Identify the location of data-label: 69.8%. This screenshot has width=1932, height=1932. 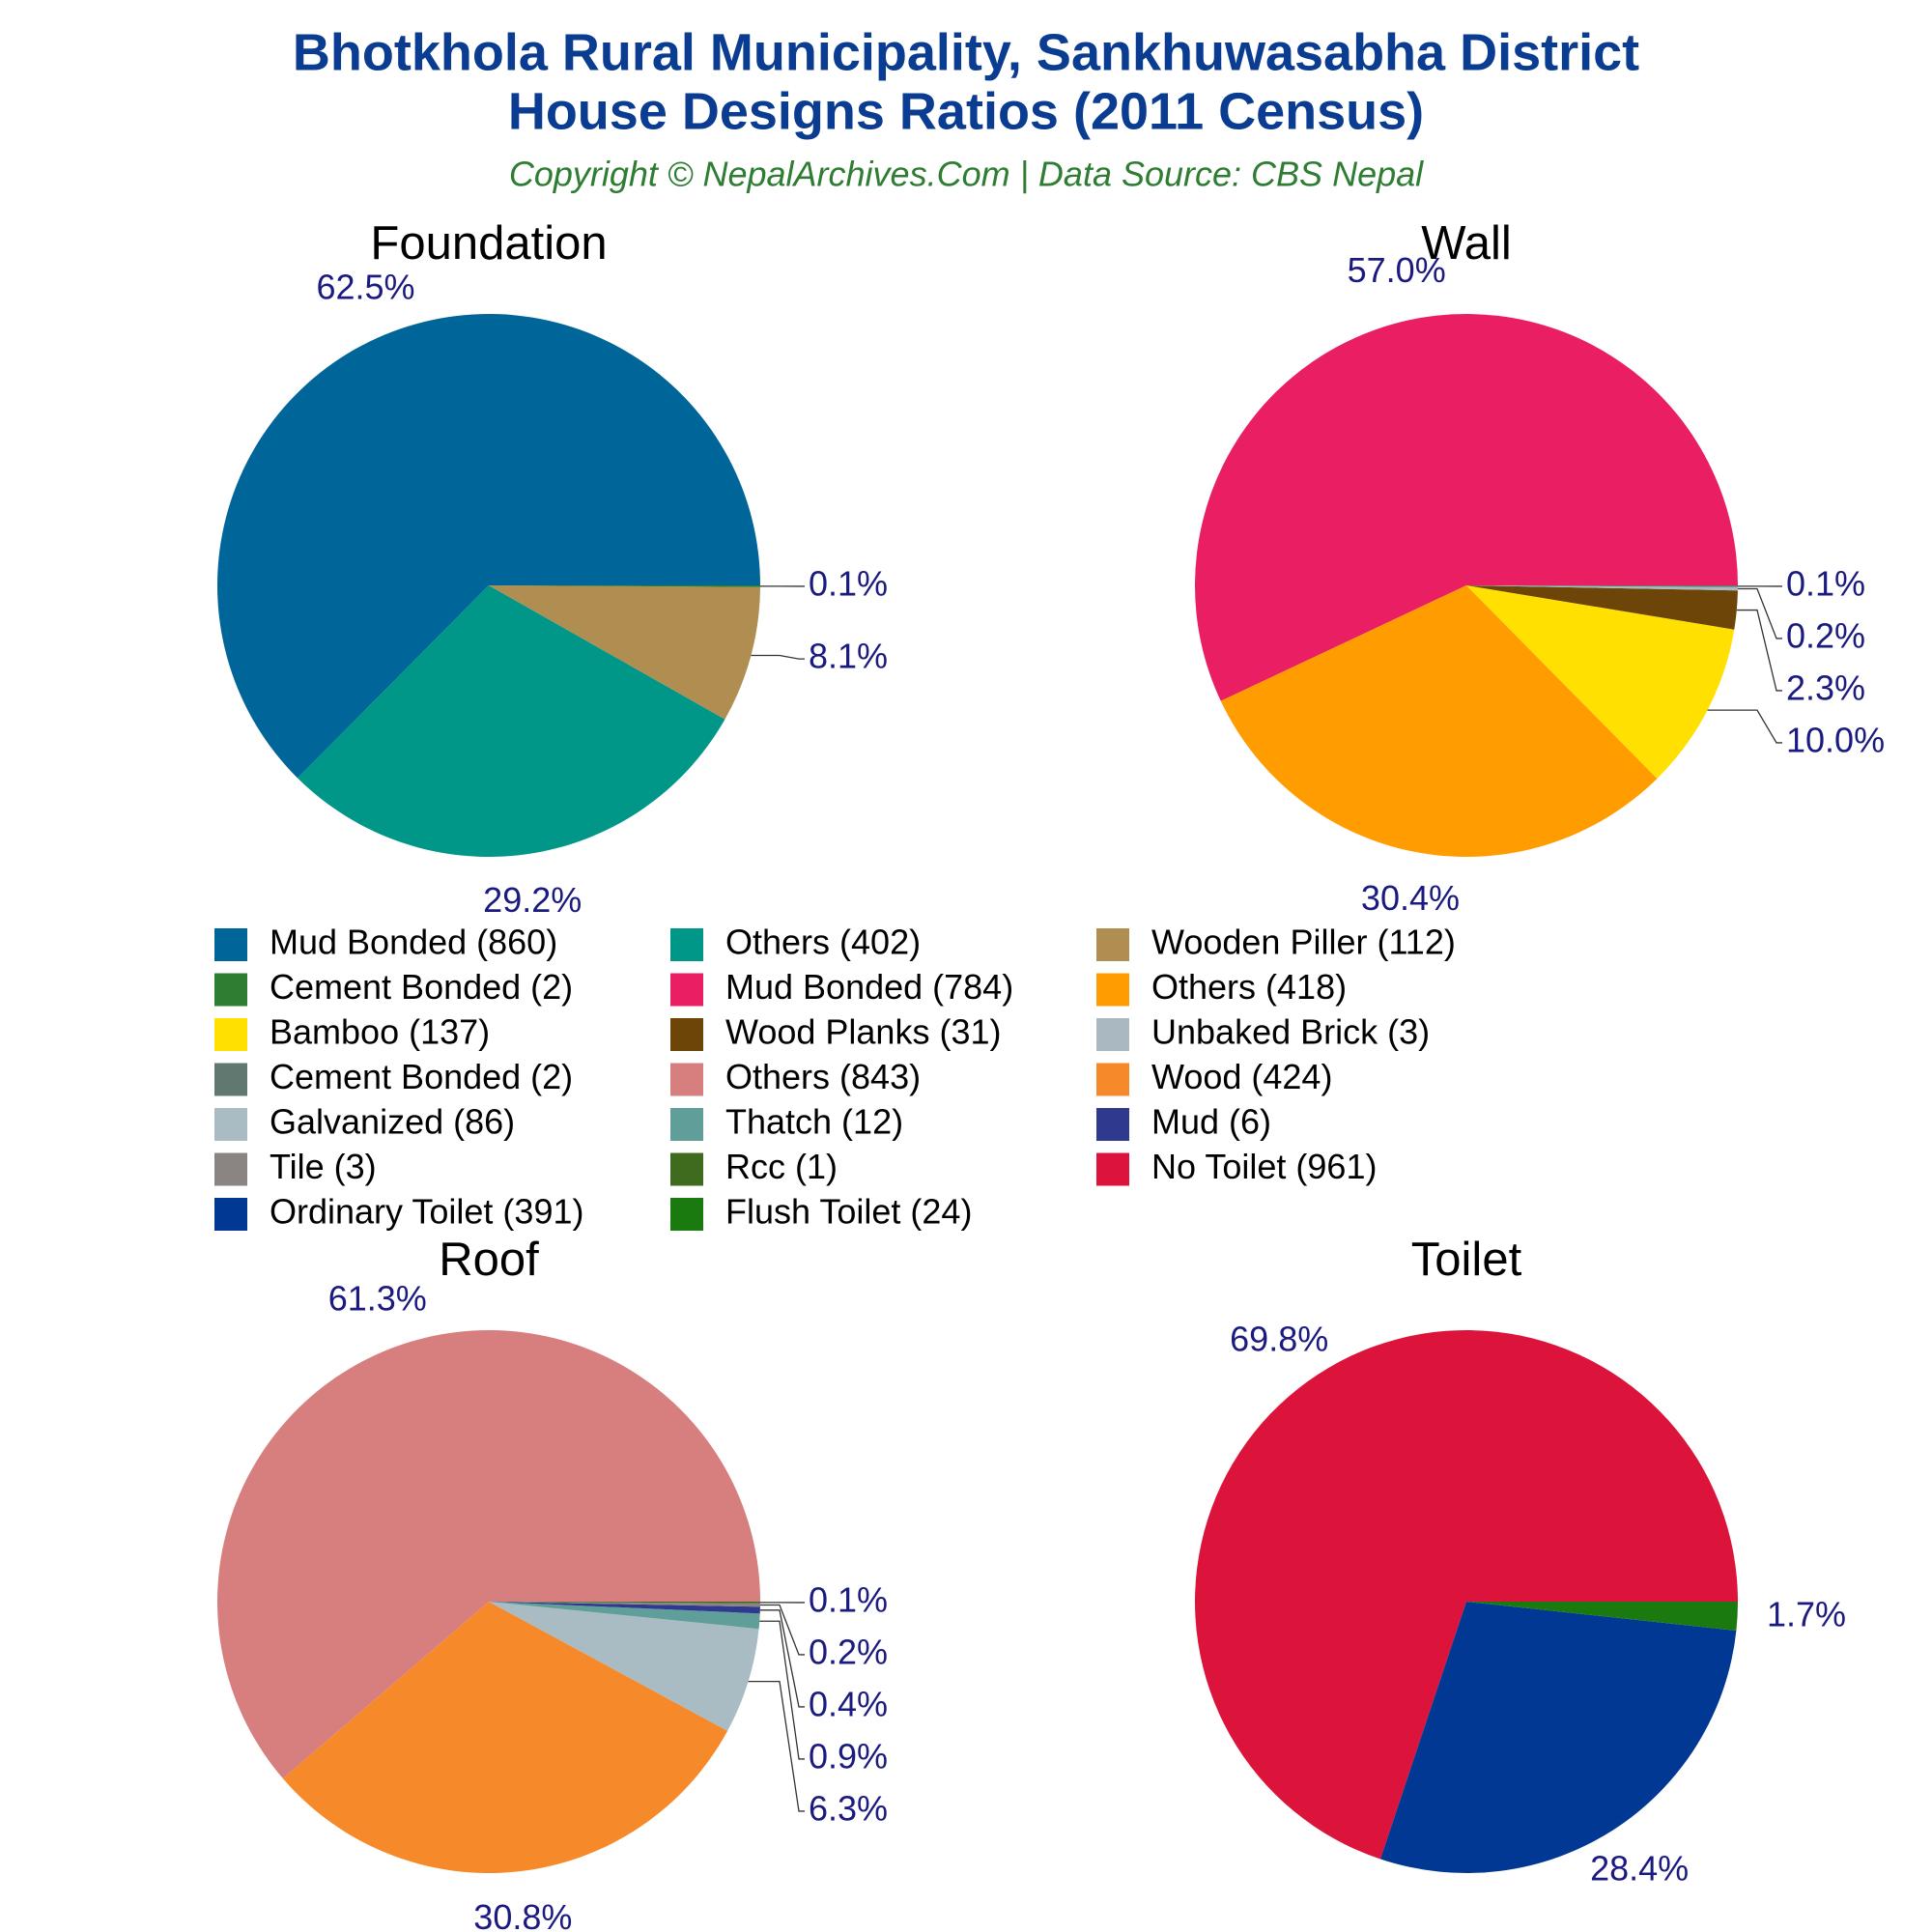
(1279, 1338).